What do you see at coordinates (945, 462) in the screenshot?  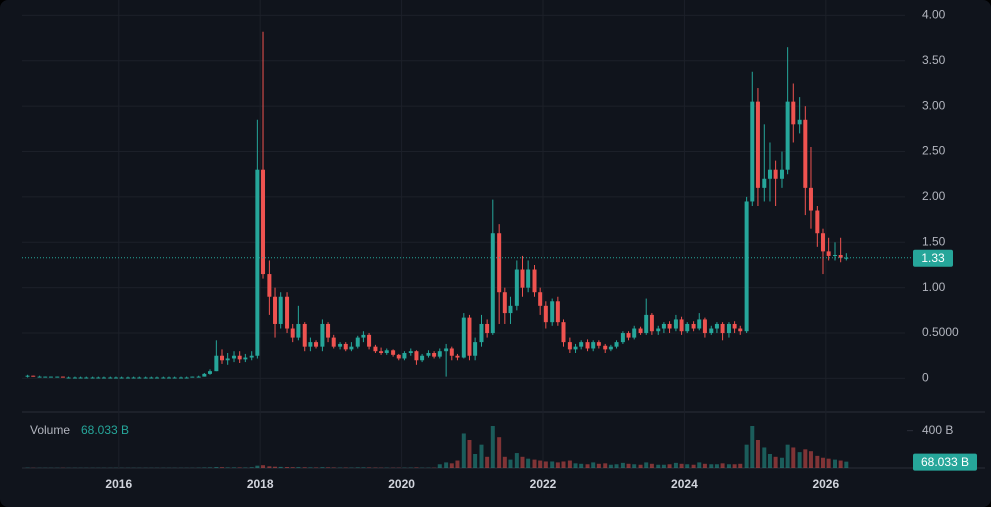 I see `last-volume-label: 68.033 B` at bounding box center [945, 462].